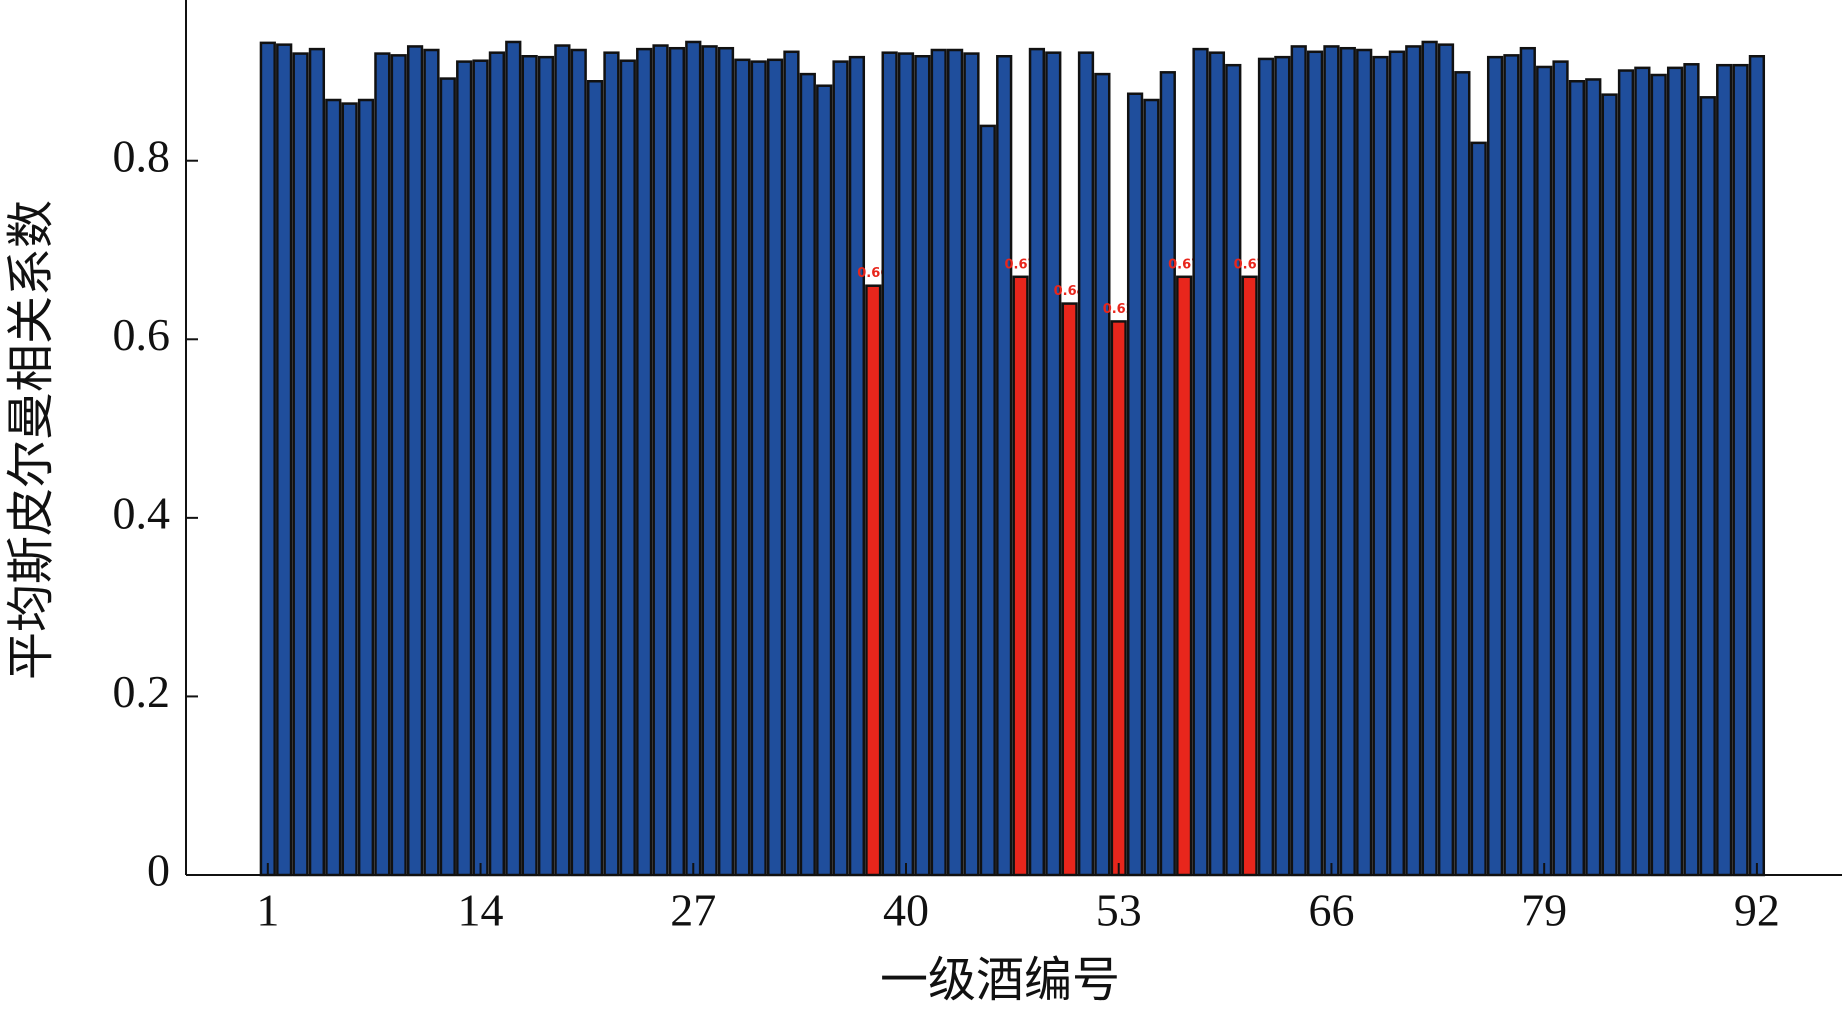  I want to click on y-tick-label: 0.8, so click(142, 155).